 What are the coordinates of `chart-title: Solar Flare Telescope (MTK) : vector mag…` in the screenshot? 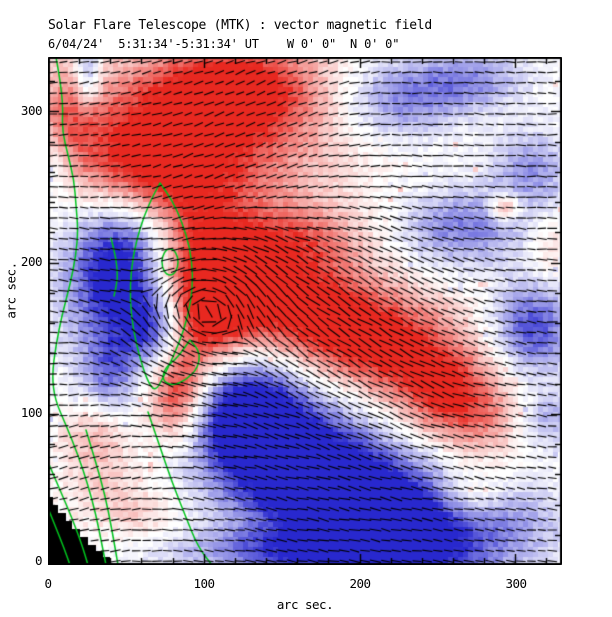 It's located at (240, 25).